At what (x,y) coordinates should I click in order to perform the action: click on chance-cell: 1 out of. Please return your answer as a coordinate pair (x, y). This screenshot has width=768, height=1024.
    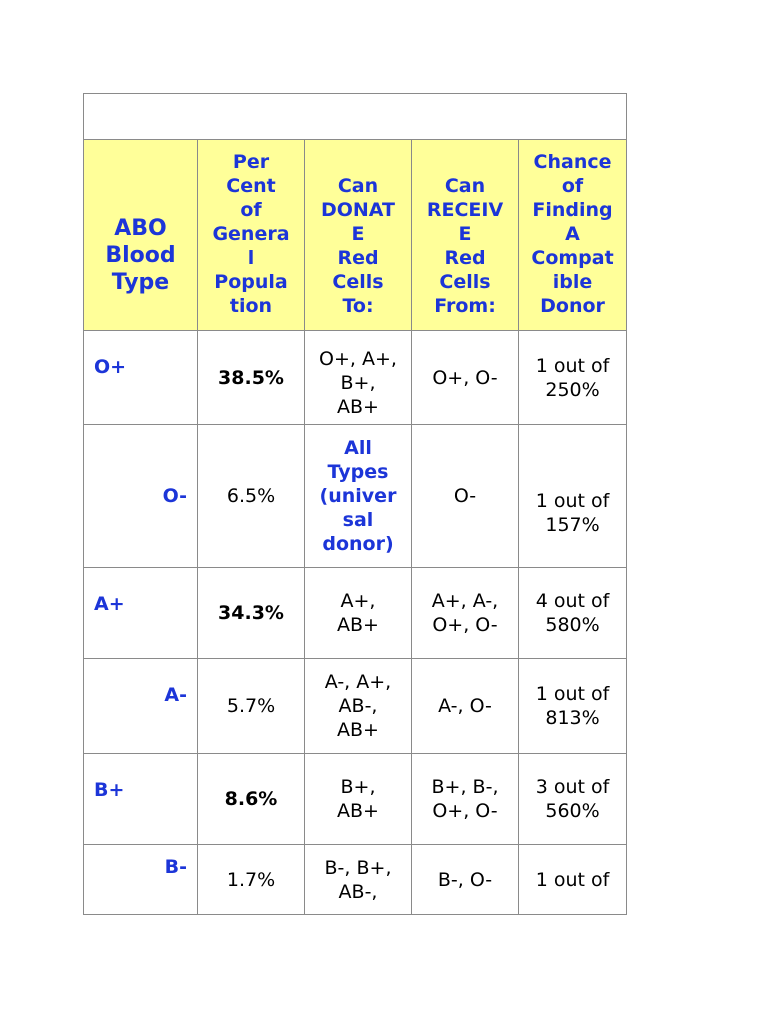
    Looking at the image, I should click on (572, 879).